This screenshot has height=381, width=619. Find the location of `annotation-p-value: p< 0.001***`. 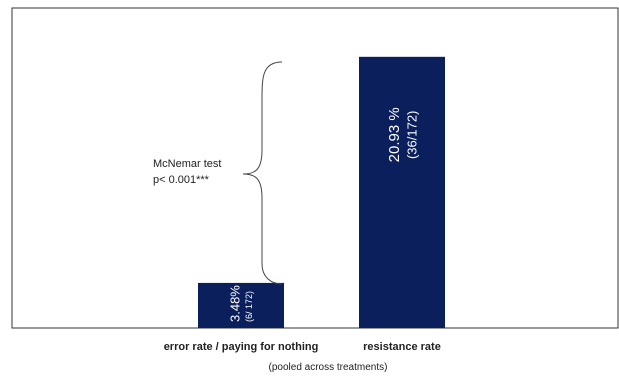

annotation-p-value: p< 0.001*** is located at coordinates (181, 180).